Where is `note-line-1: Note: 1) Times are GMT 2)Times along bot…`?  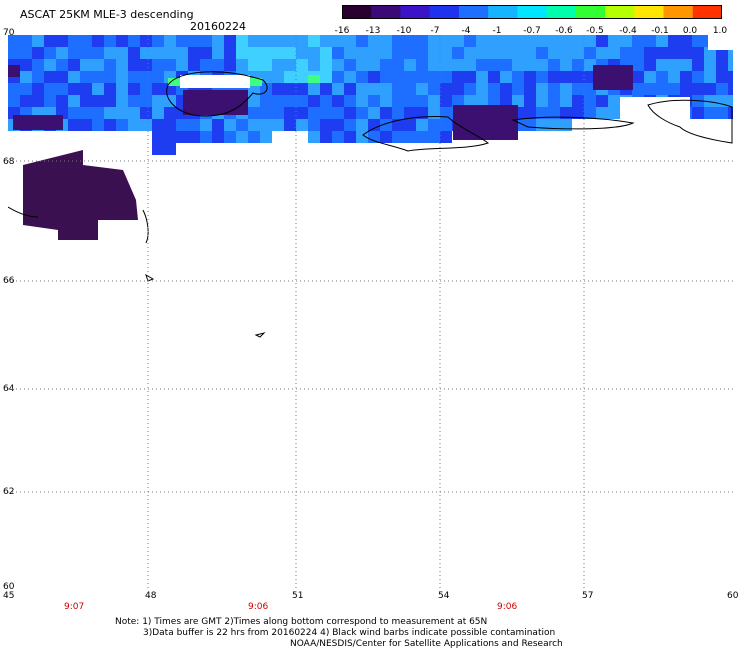 note-line-1: Note: 1) Times are GMT 2)Times along bot… is located at coordinates (301, 622).